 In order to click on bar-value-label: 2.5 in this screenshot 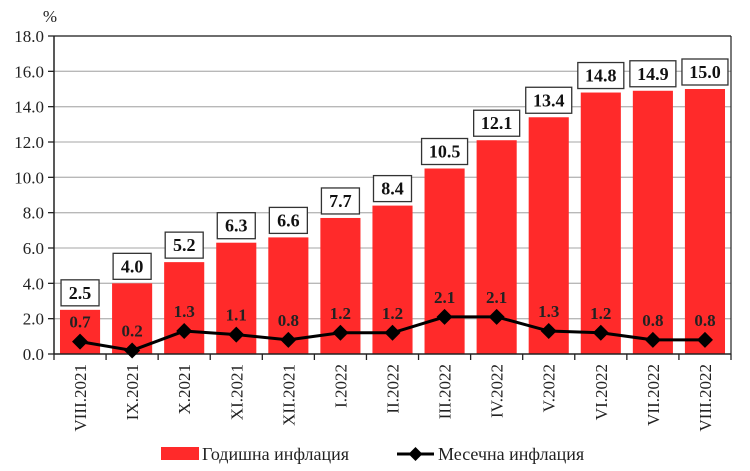, I will do `click(80, 293)`.